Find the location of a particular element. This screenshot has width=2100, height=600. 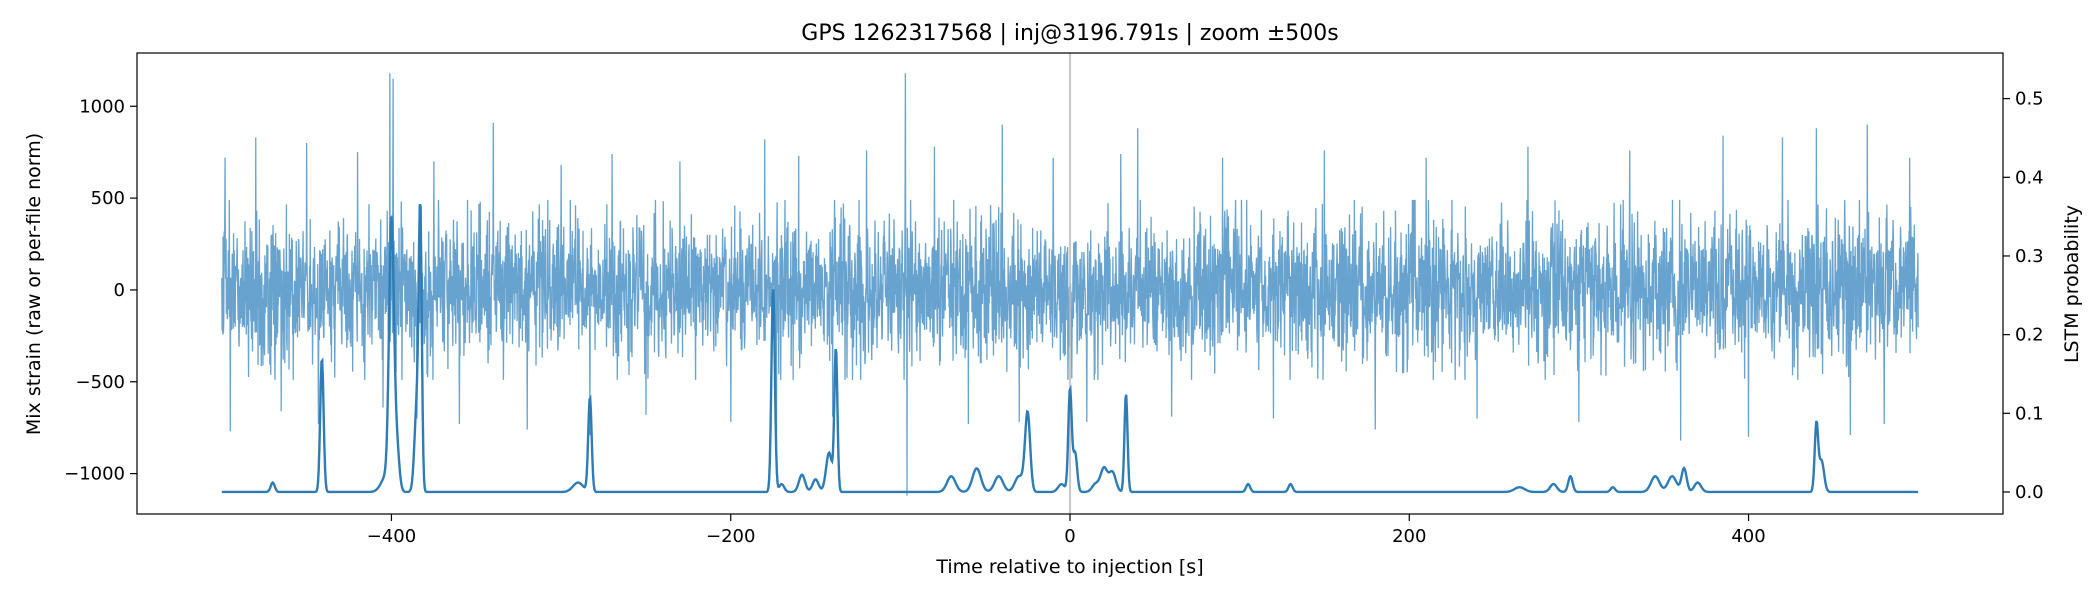

y-tick-label: 500 is located at coordinates (108, 198).